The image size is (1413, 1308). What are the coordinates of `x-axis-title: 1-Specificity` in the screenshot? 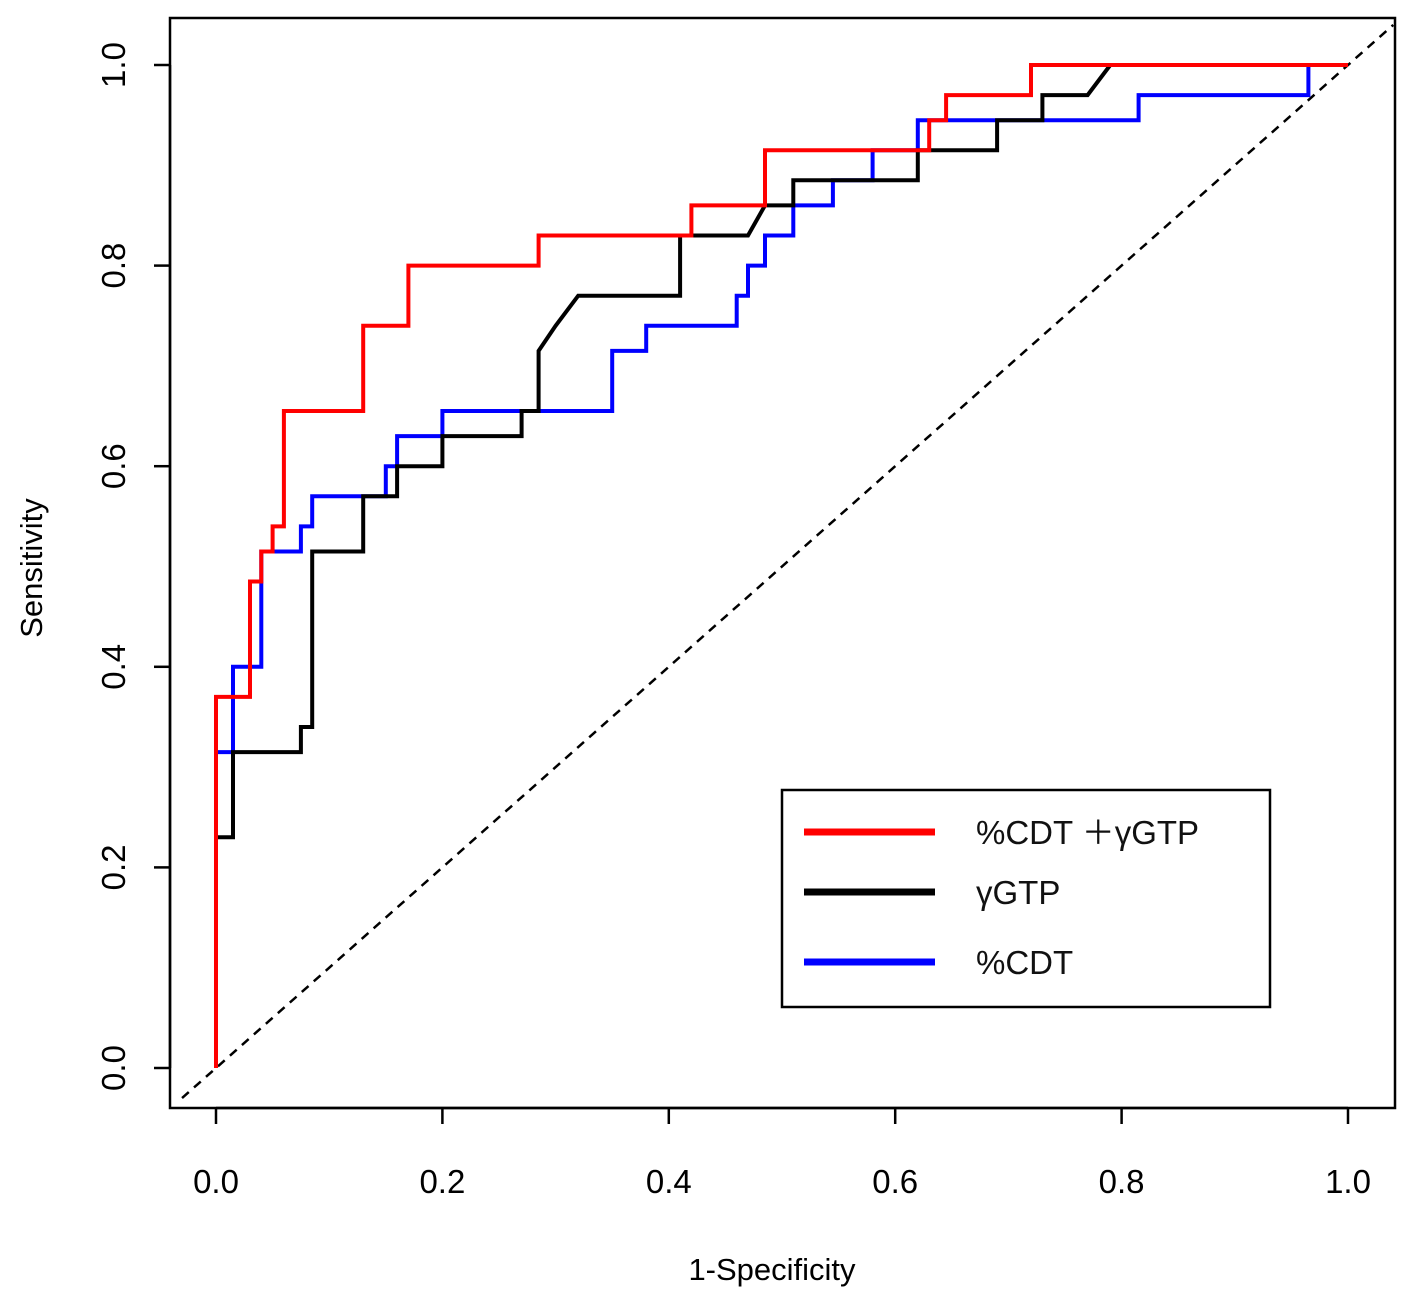 It's located at (772, 1269).